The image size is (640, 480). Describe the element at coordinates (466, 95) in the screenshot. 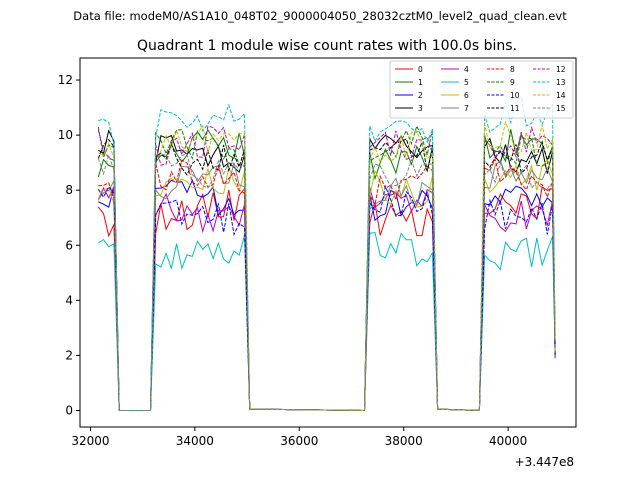

I see `legend-label-6: 6` at that location.